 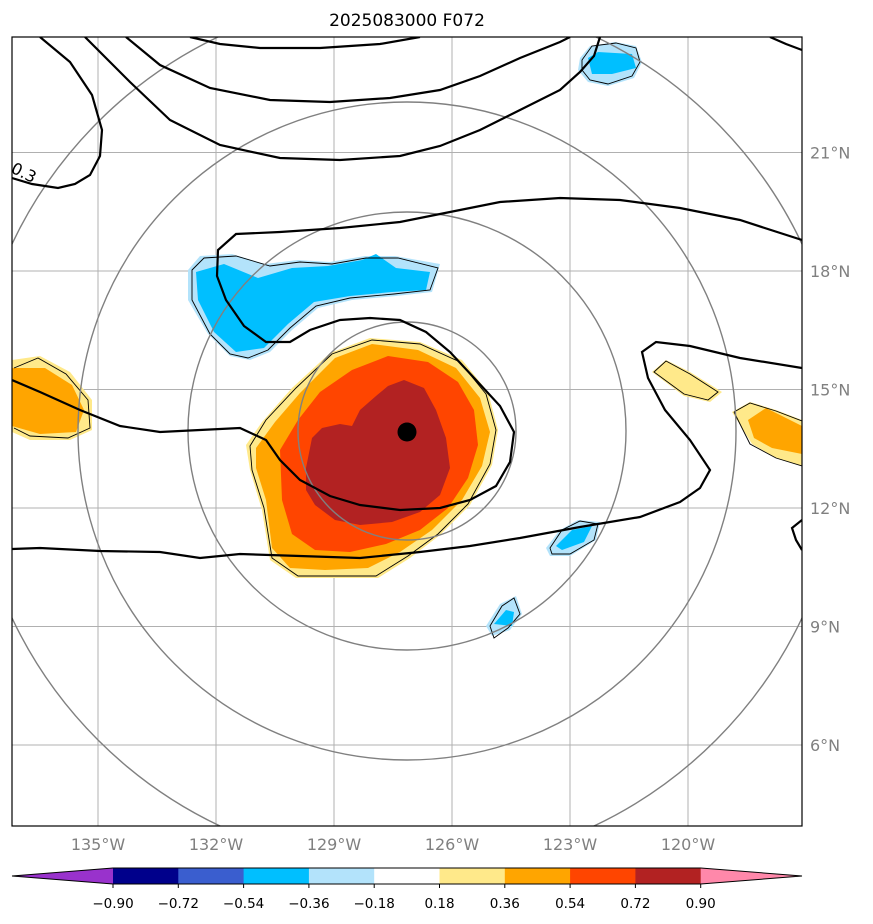 What do you see at coordinates (504, 618) in the screenshot?
I see `negative-se-2-blue` at bounding box center [504, 618].